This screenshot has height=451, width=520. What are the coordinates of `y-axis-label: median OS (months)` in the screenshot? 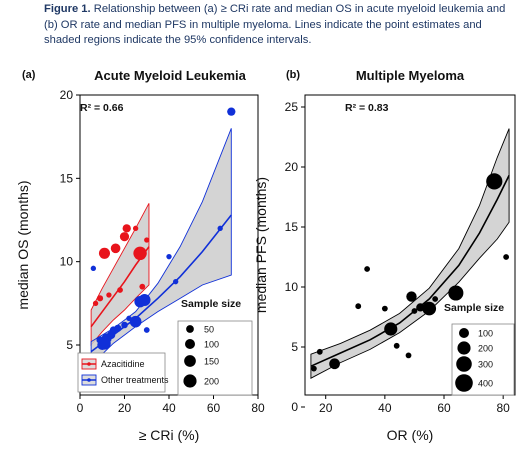 It's located at (23, 244).